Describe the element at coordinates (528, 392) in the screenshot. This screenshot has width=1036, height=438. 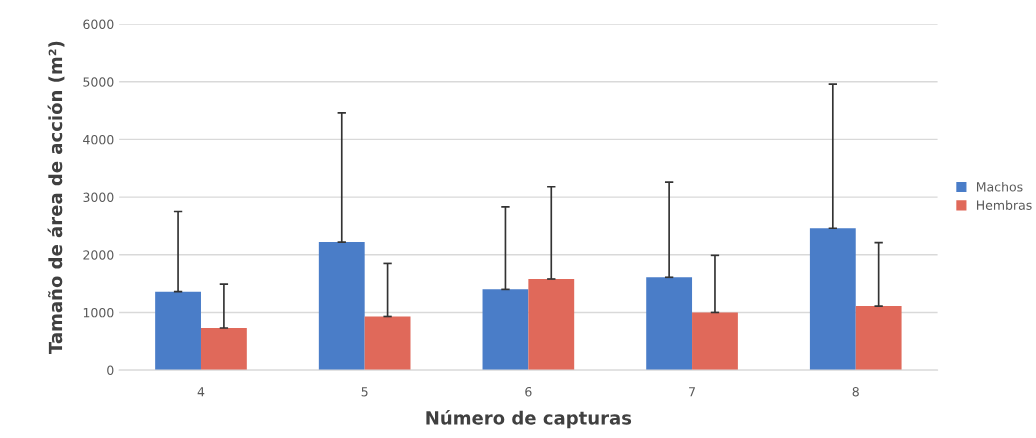
I see `x-tick-label: 6` at that location.